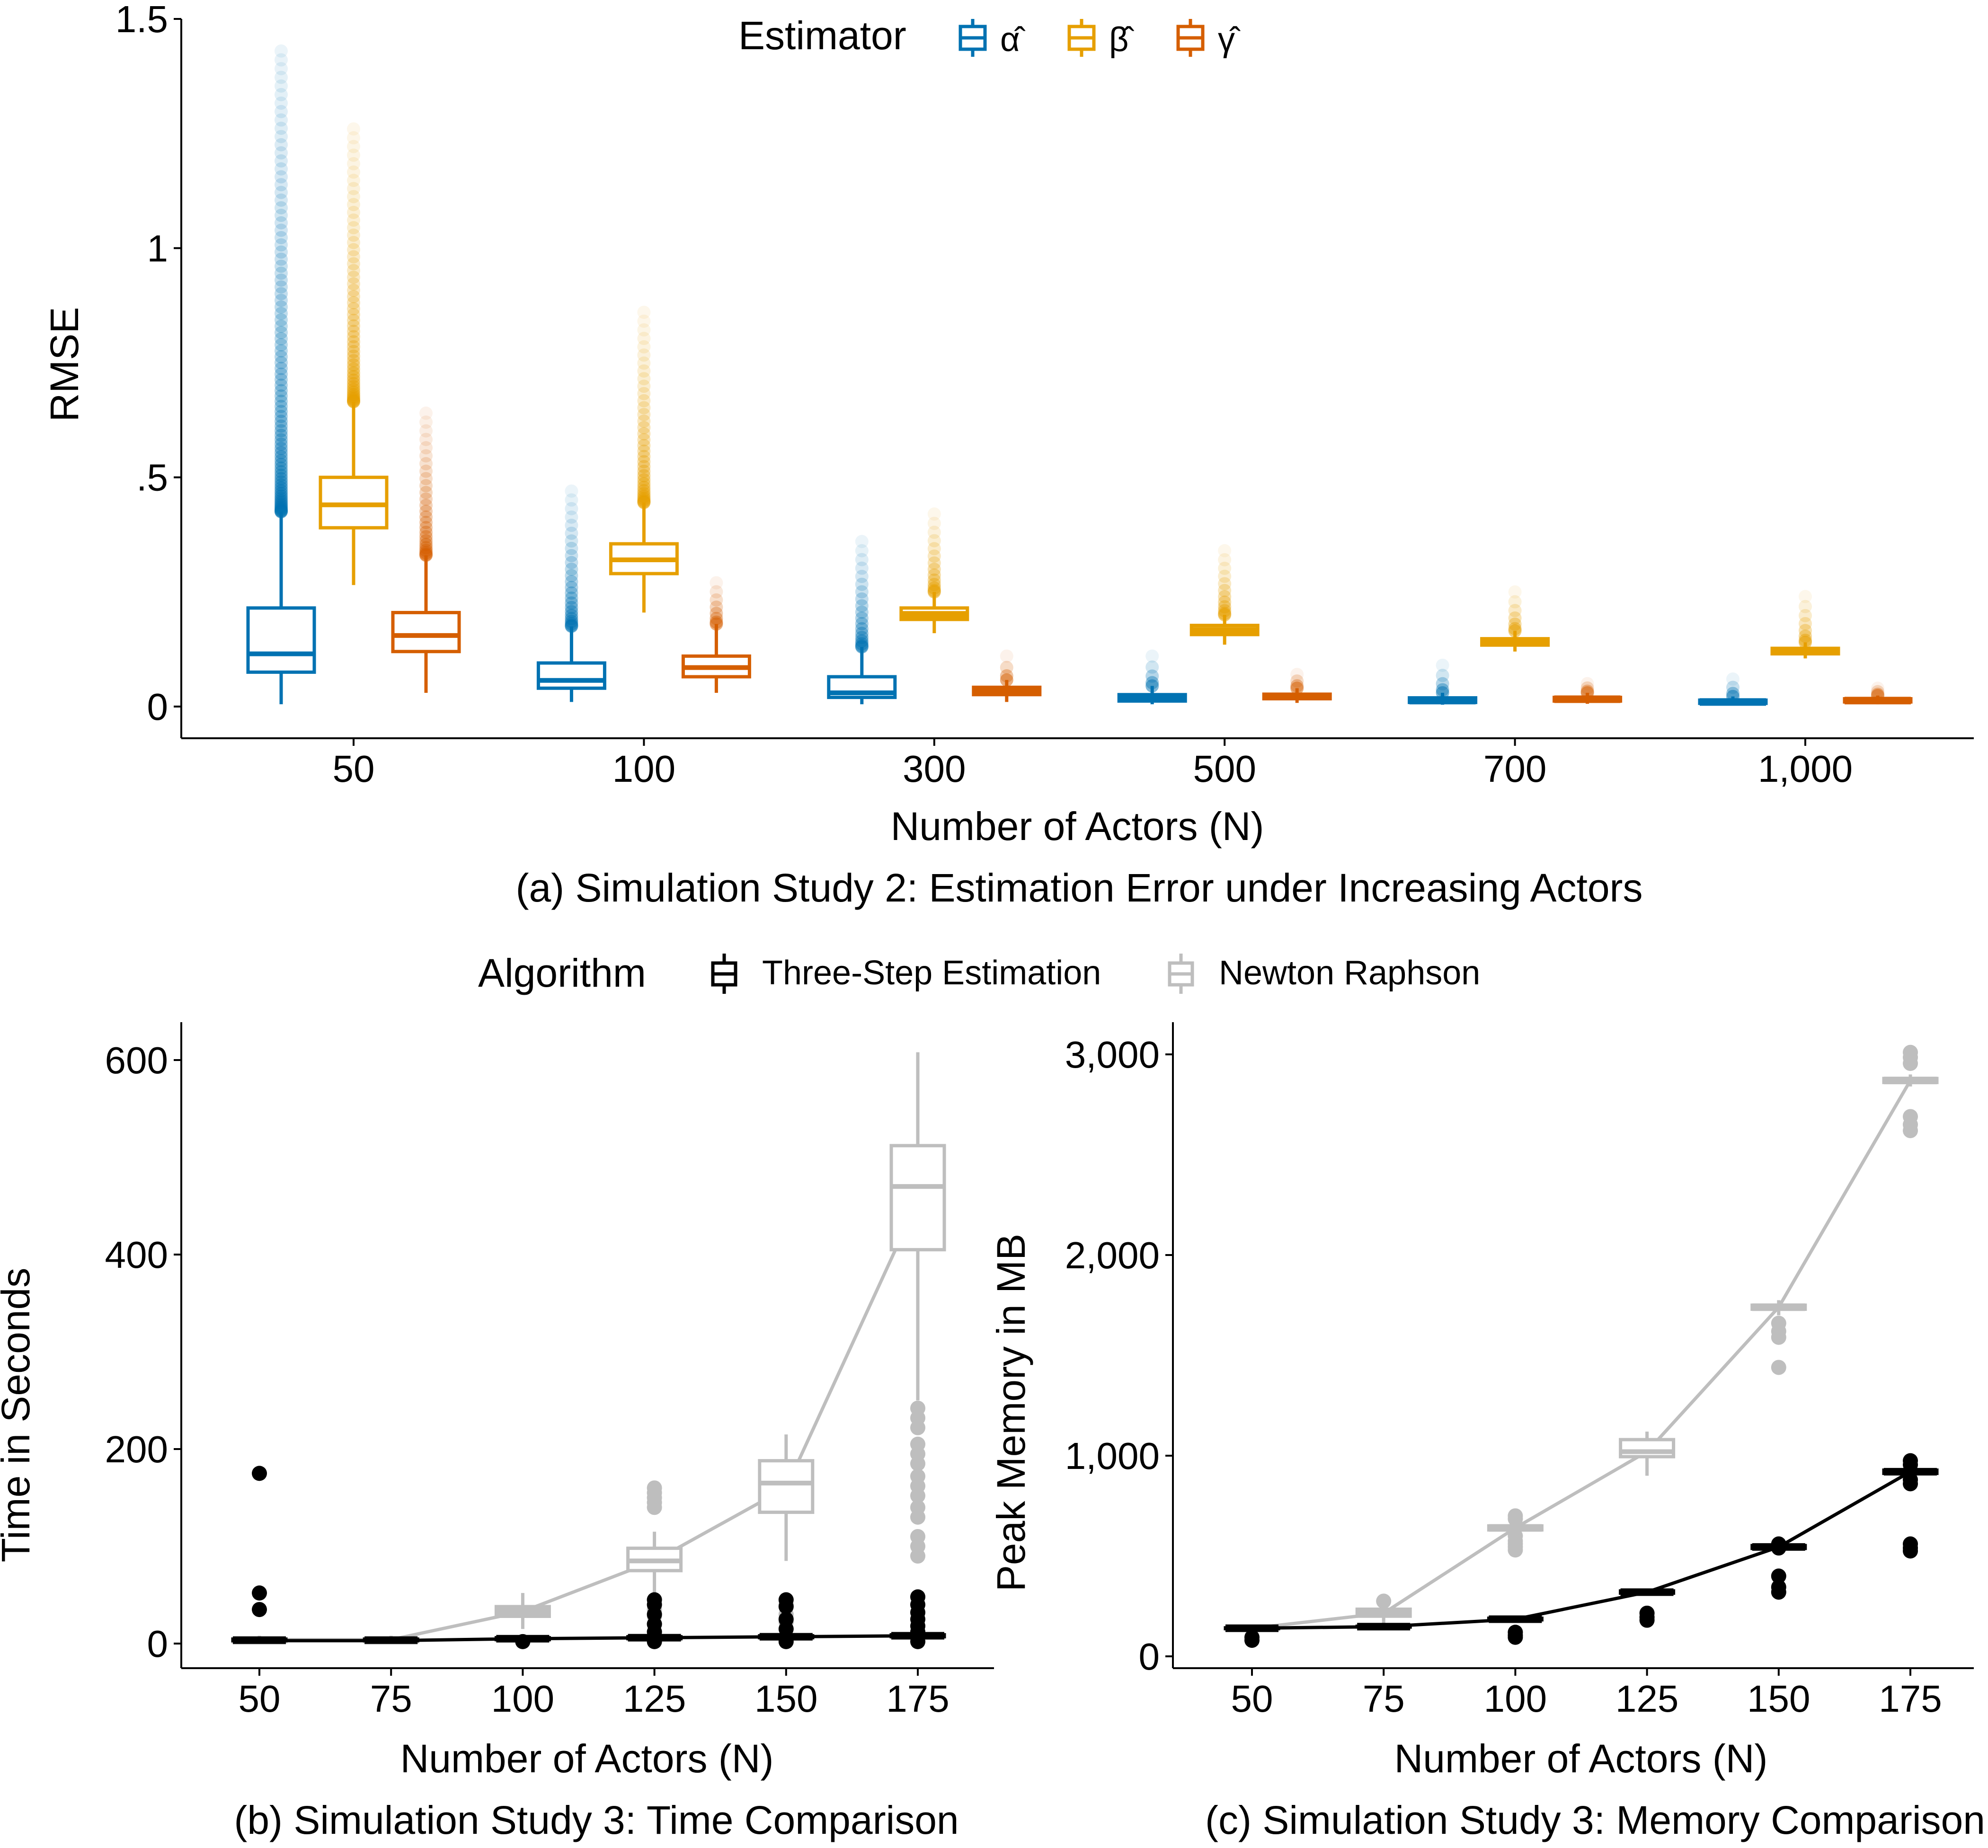 This screenshot has height=1848, width=1988. What do you see at coordinates (1878, 700) in the screenshot?
I see `box-gamma-1,000` at bounding box center [1878, 700].